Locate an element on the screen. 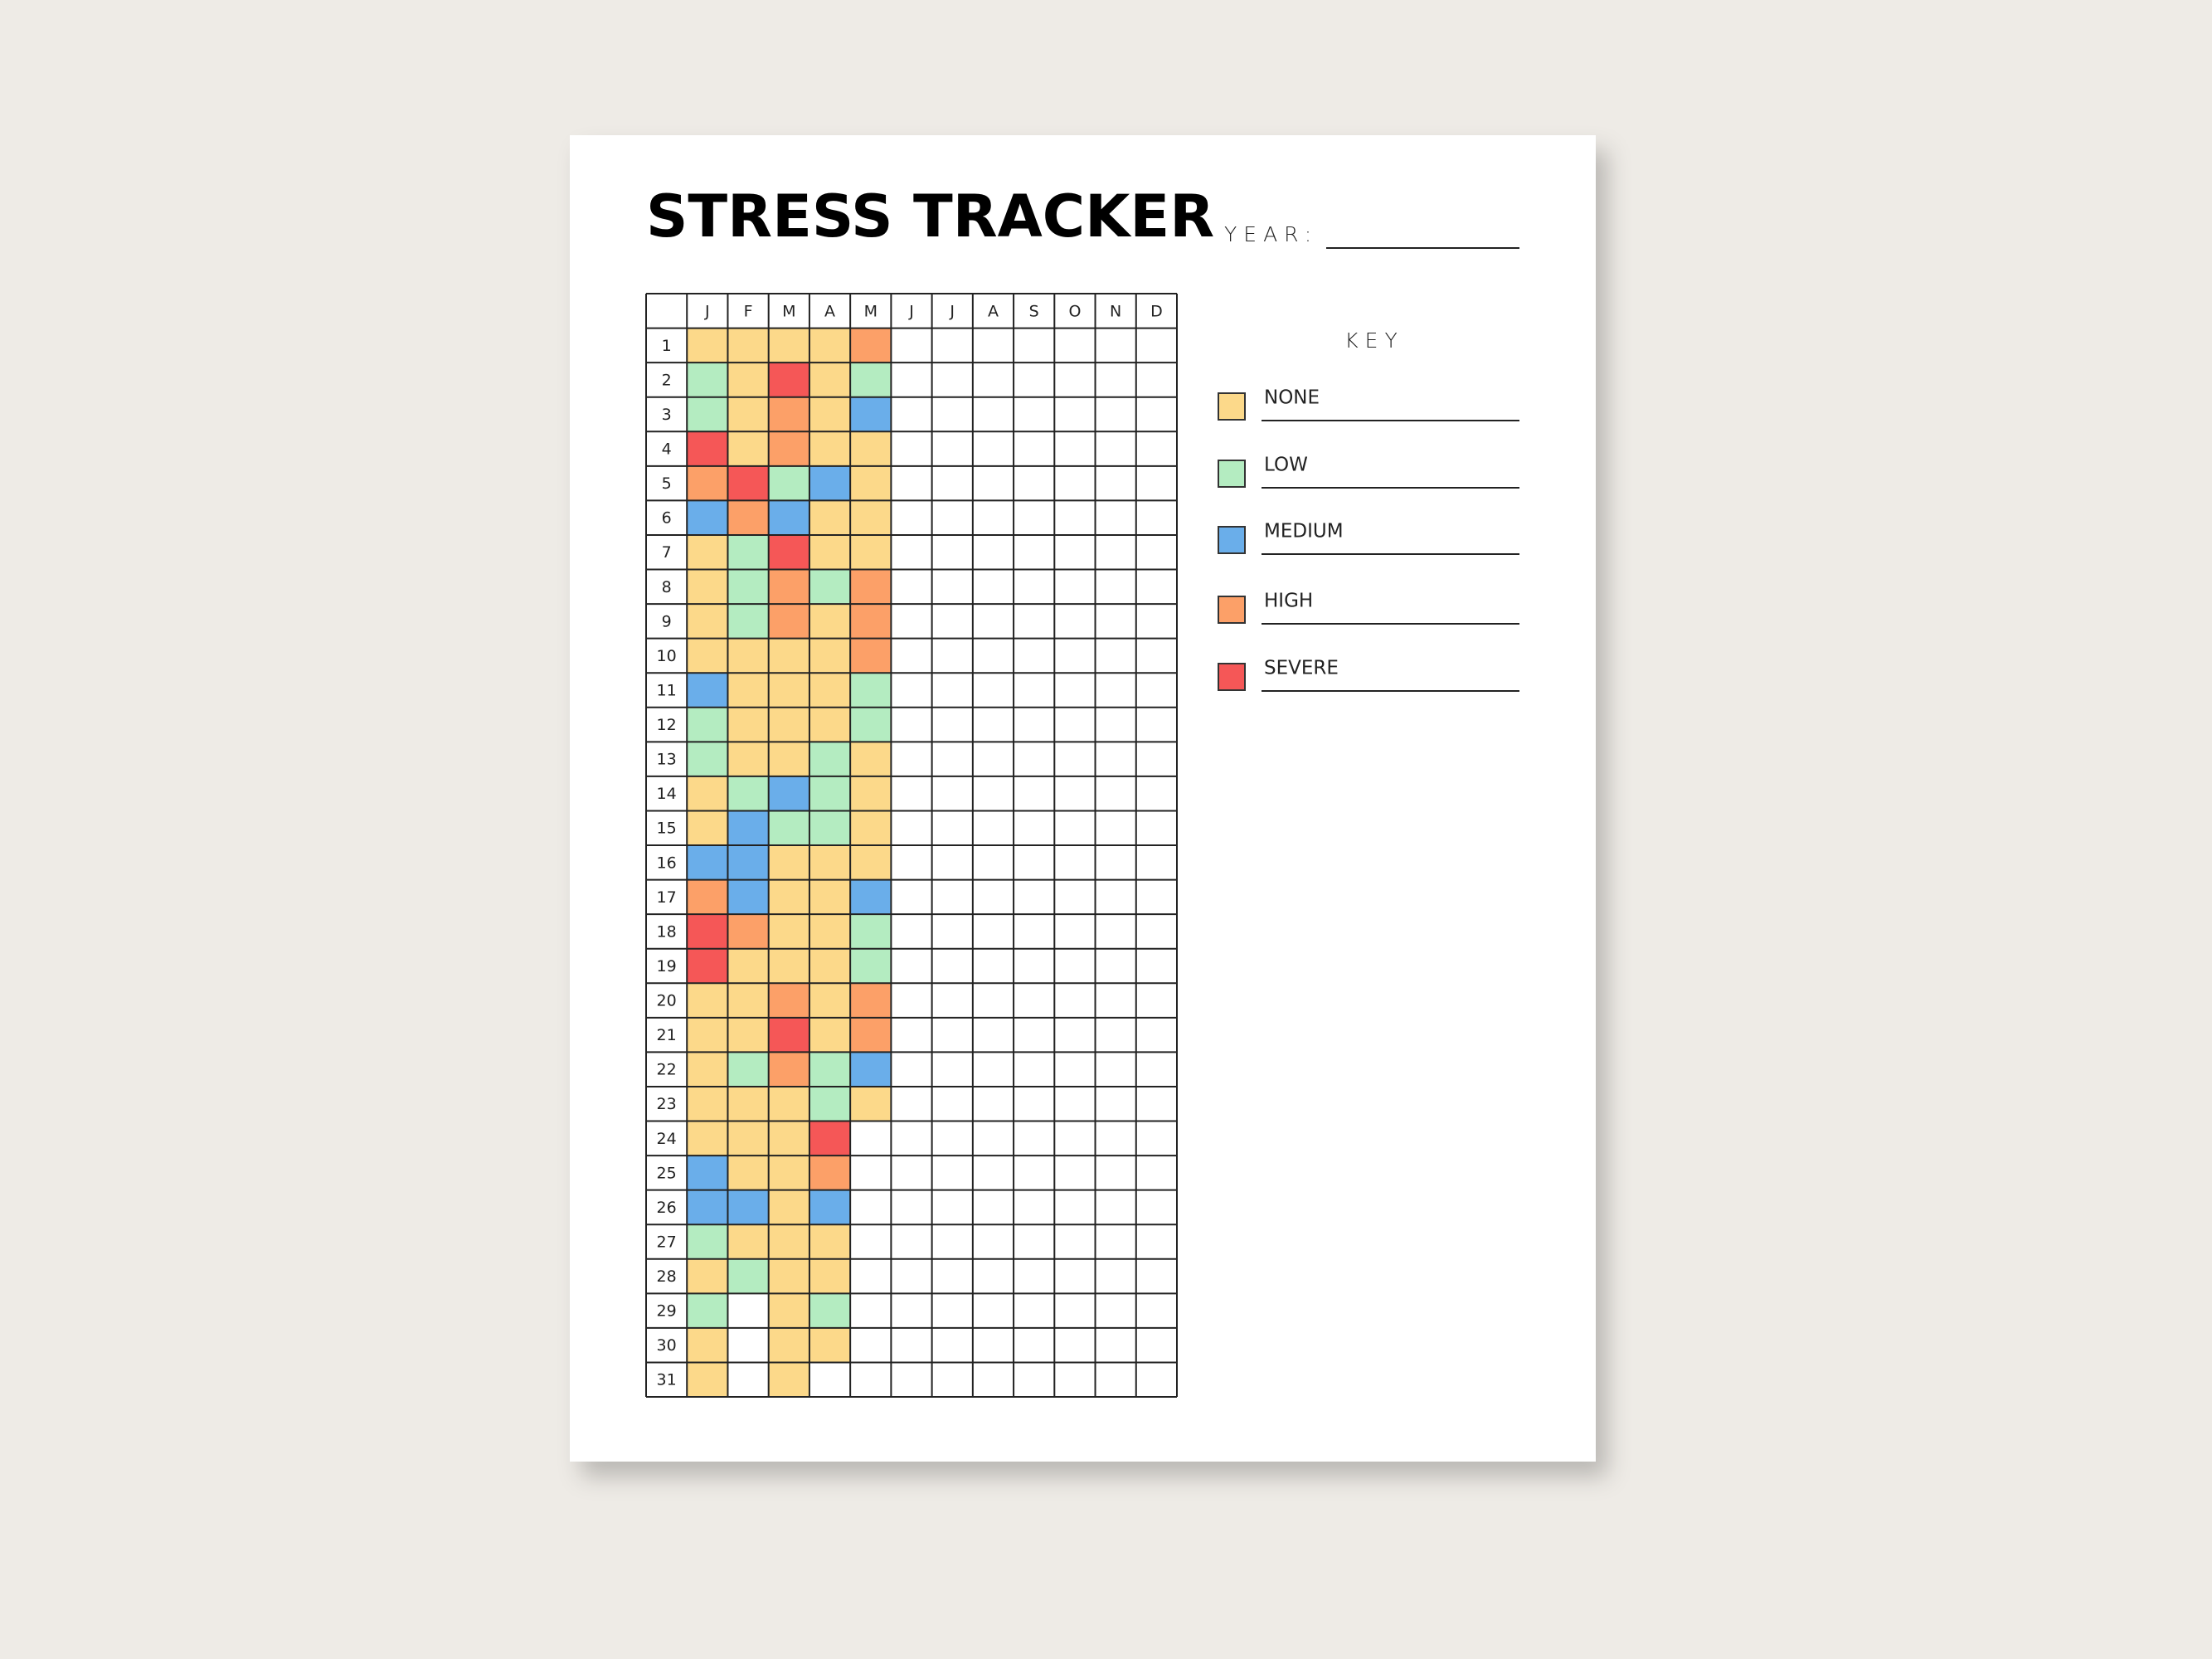 The height and width of the screenshot is (1659, 2212). day-label: 16 is located at coordinates (667, 863).